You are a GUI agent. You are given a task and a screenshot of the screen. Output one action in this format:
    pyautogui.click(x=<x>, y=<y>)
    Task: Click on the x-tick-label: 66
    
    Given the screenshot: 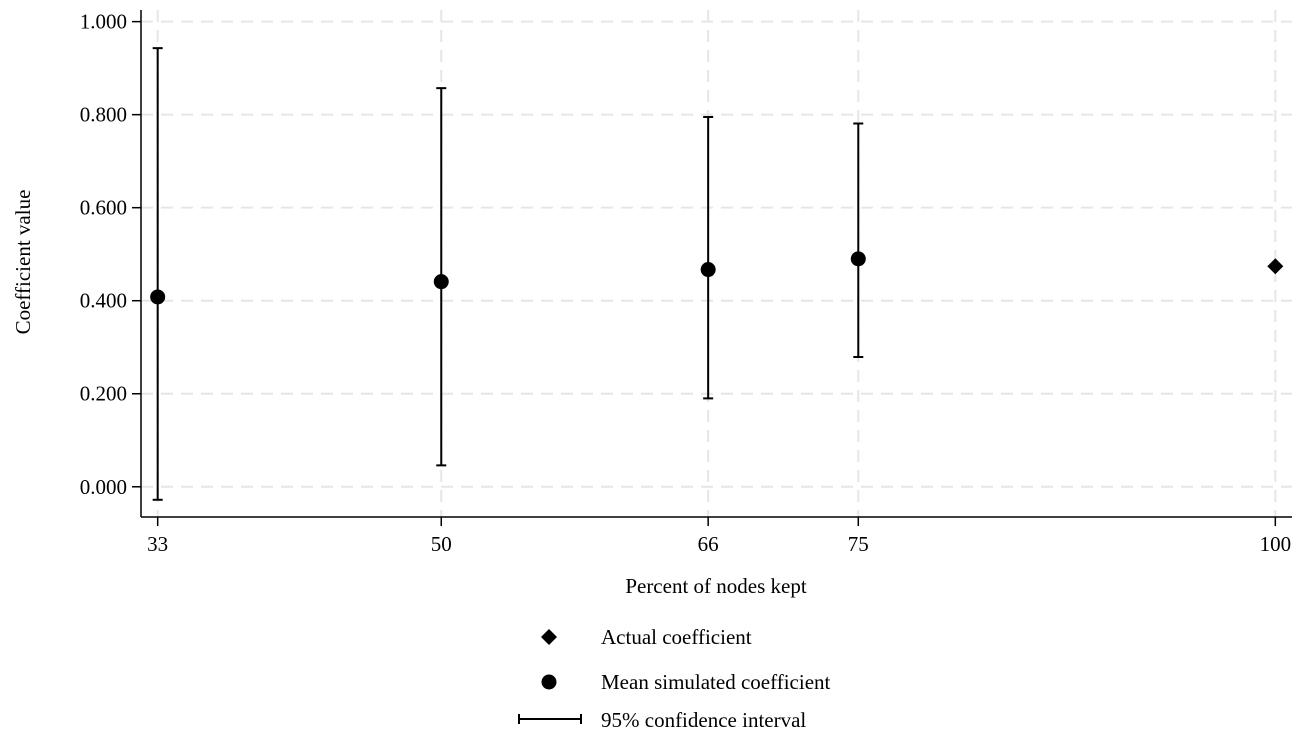 What is the action you would take?
    pyautogui.click(x=708, y=544)
    